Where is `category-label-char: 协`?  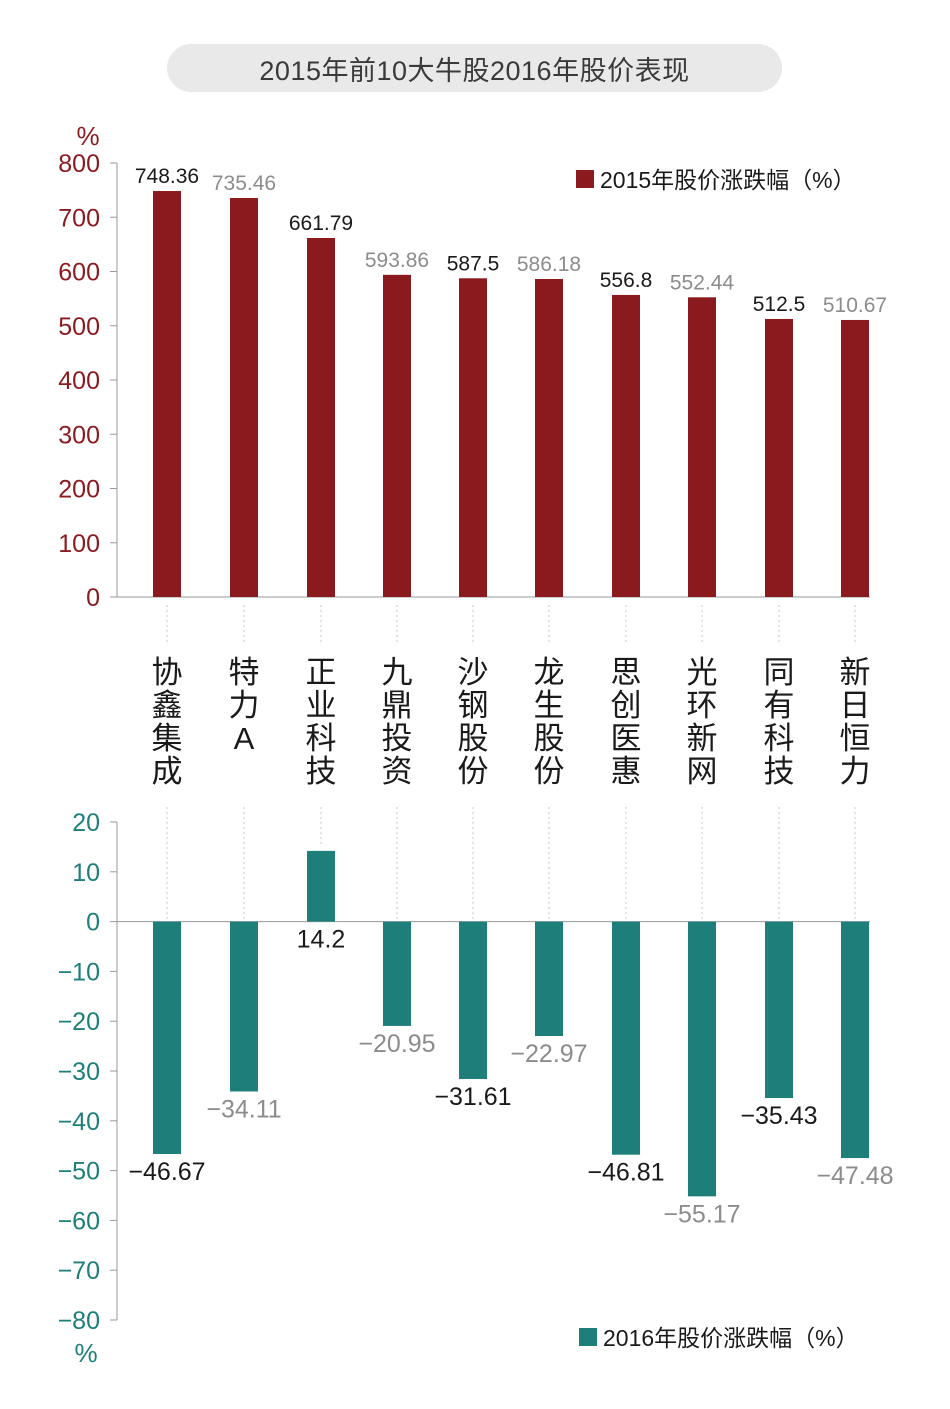 category-label-char: 协 is located at coordinates (167, 672).